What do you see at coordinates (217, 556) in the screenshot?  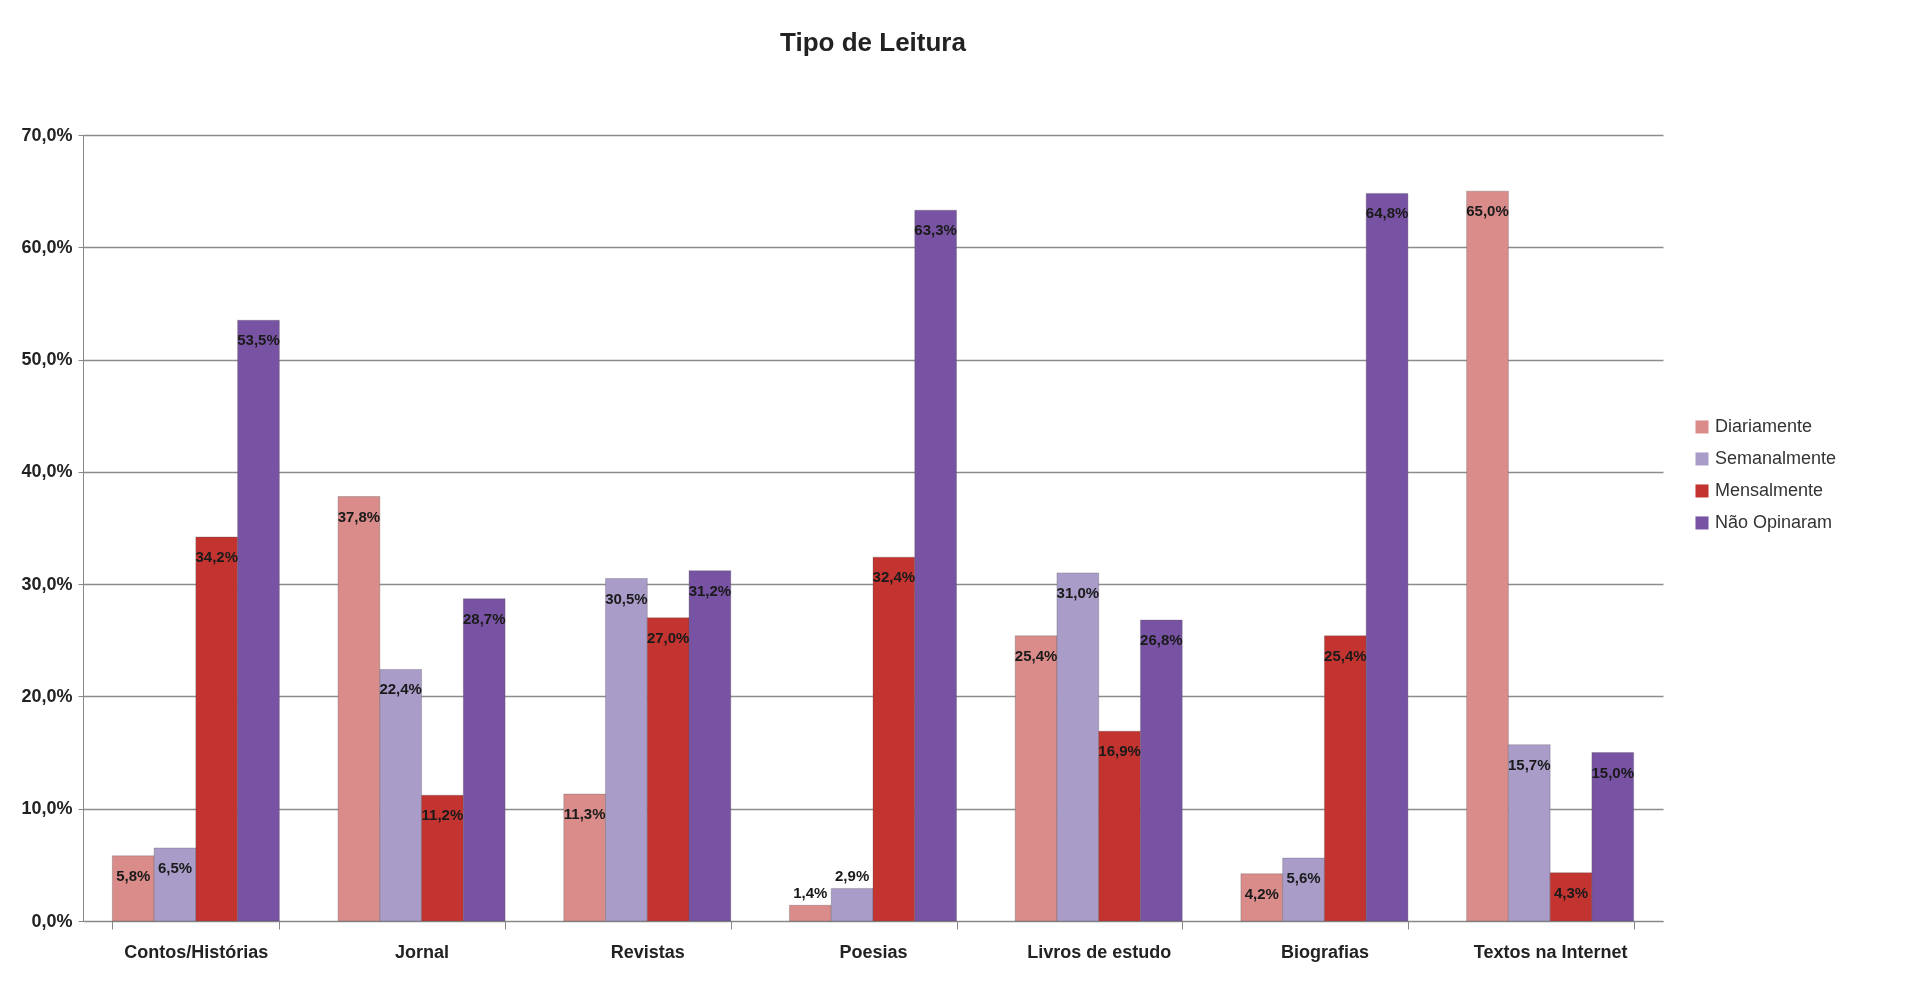 I see `data-label: 34,2%` at bounding box center [217, 556].